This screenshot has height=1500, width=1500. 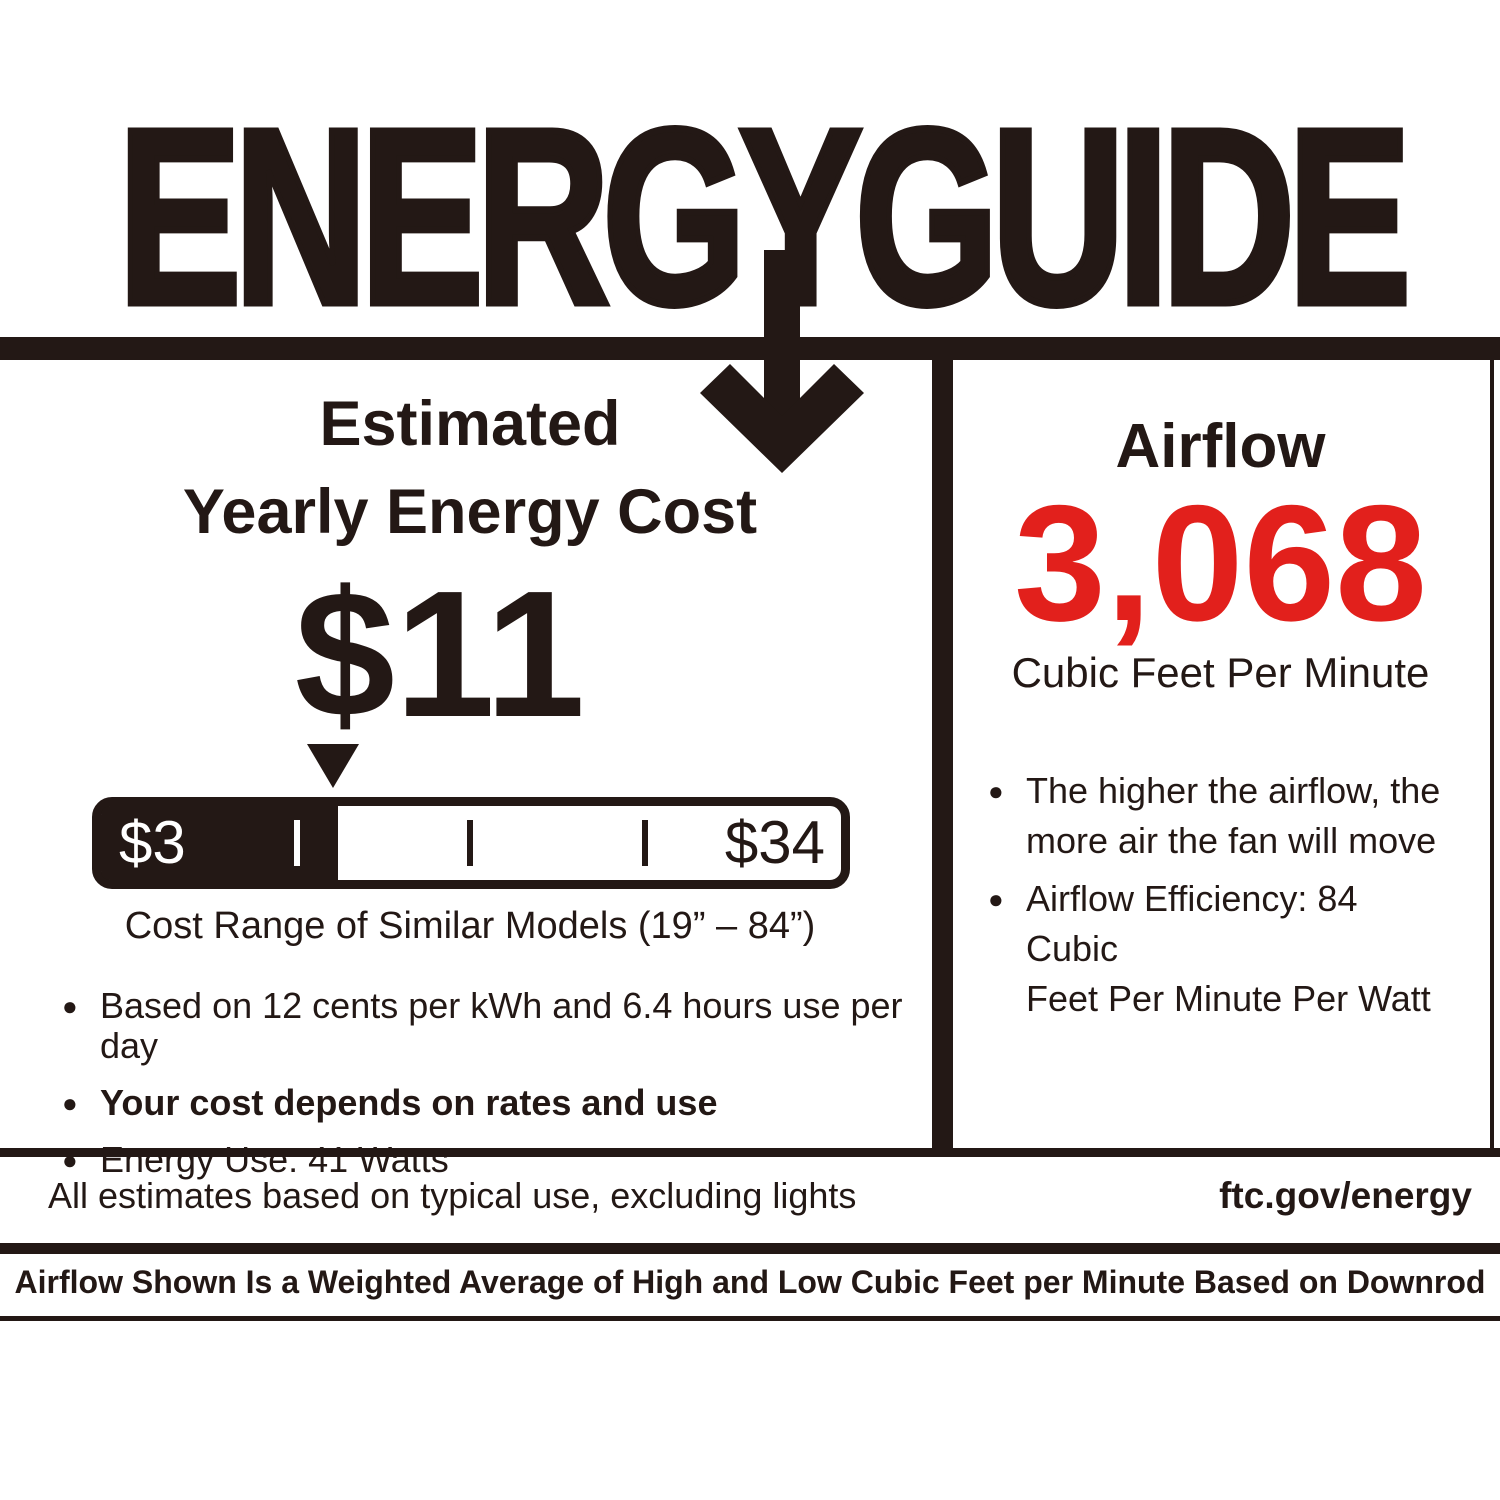 I want to click on footer-bottom-rule, so click(x=750, y=1318).